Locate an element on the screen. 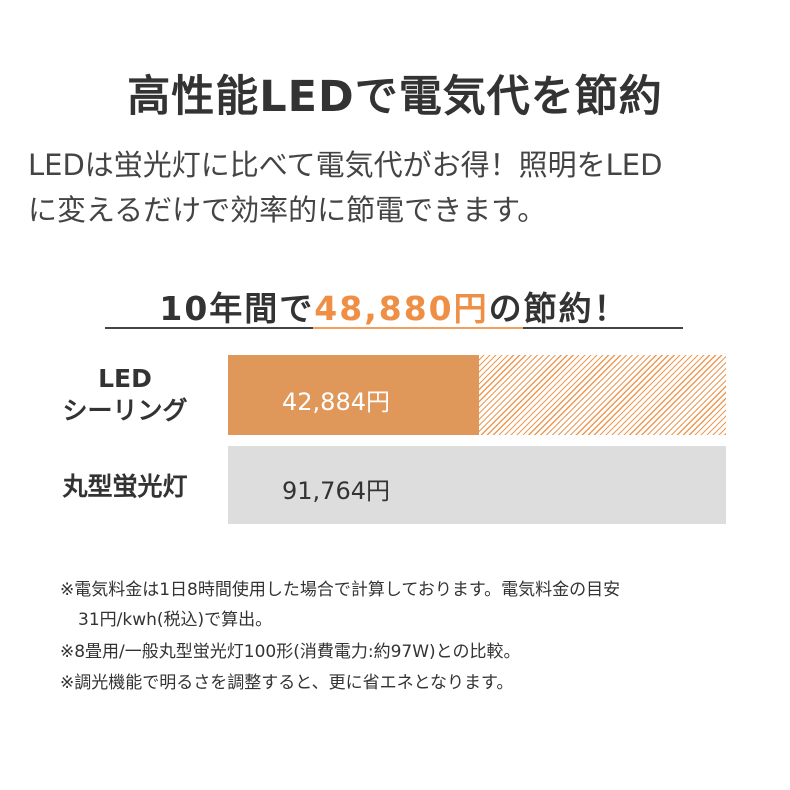  note-3: ※調光機能で明るさを調整すると、更に省エネとなります。 is located at coordinates (287, 683).